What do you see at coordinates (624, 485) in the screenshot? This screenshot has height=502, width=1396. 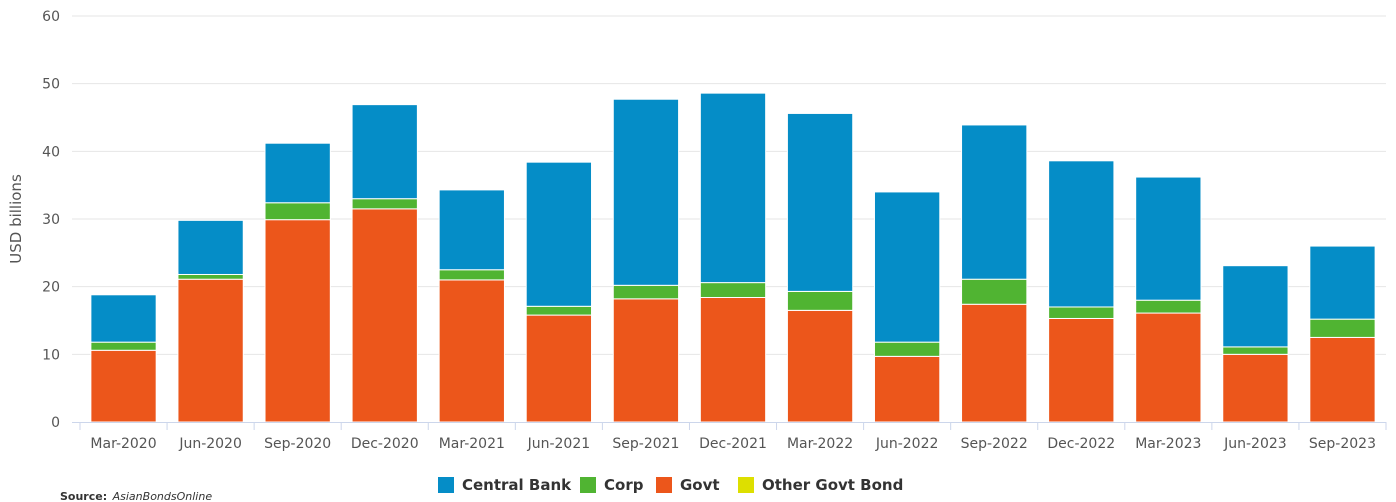 I see `legend-label: Corp` at bounding box center [624, 485].